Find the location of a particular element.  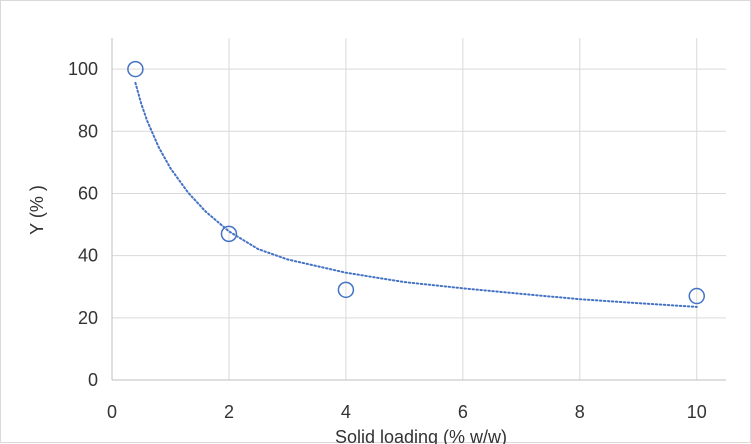

y-axis-title: Y (% ) is located at coordinates (37, 210).